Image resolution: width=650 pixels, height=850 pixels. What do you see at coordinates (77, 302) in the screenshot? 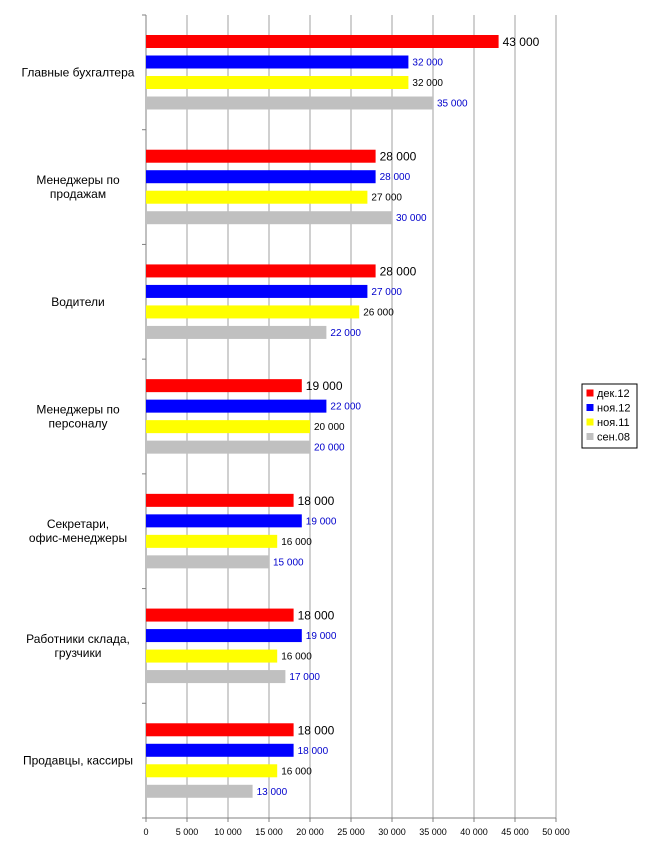
I see `category-label: Водители` at bounding box center [77, 302].